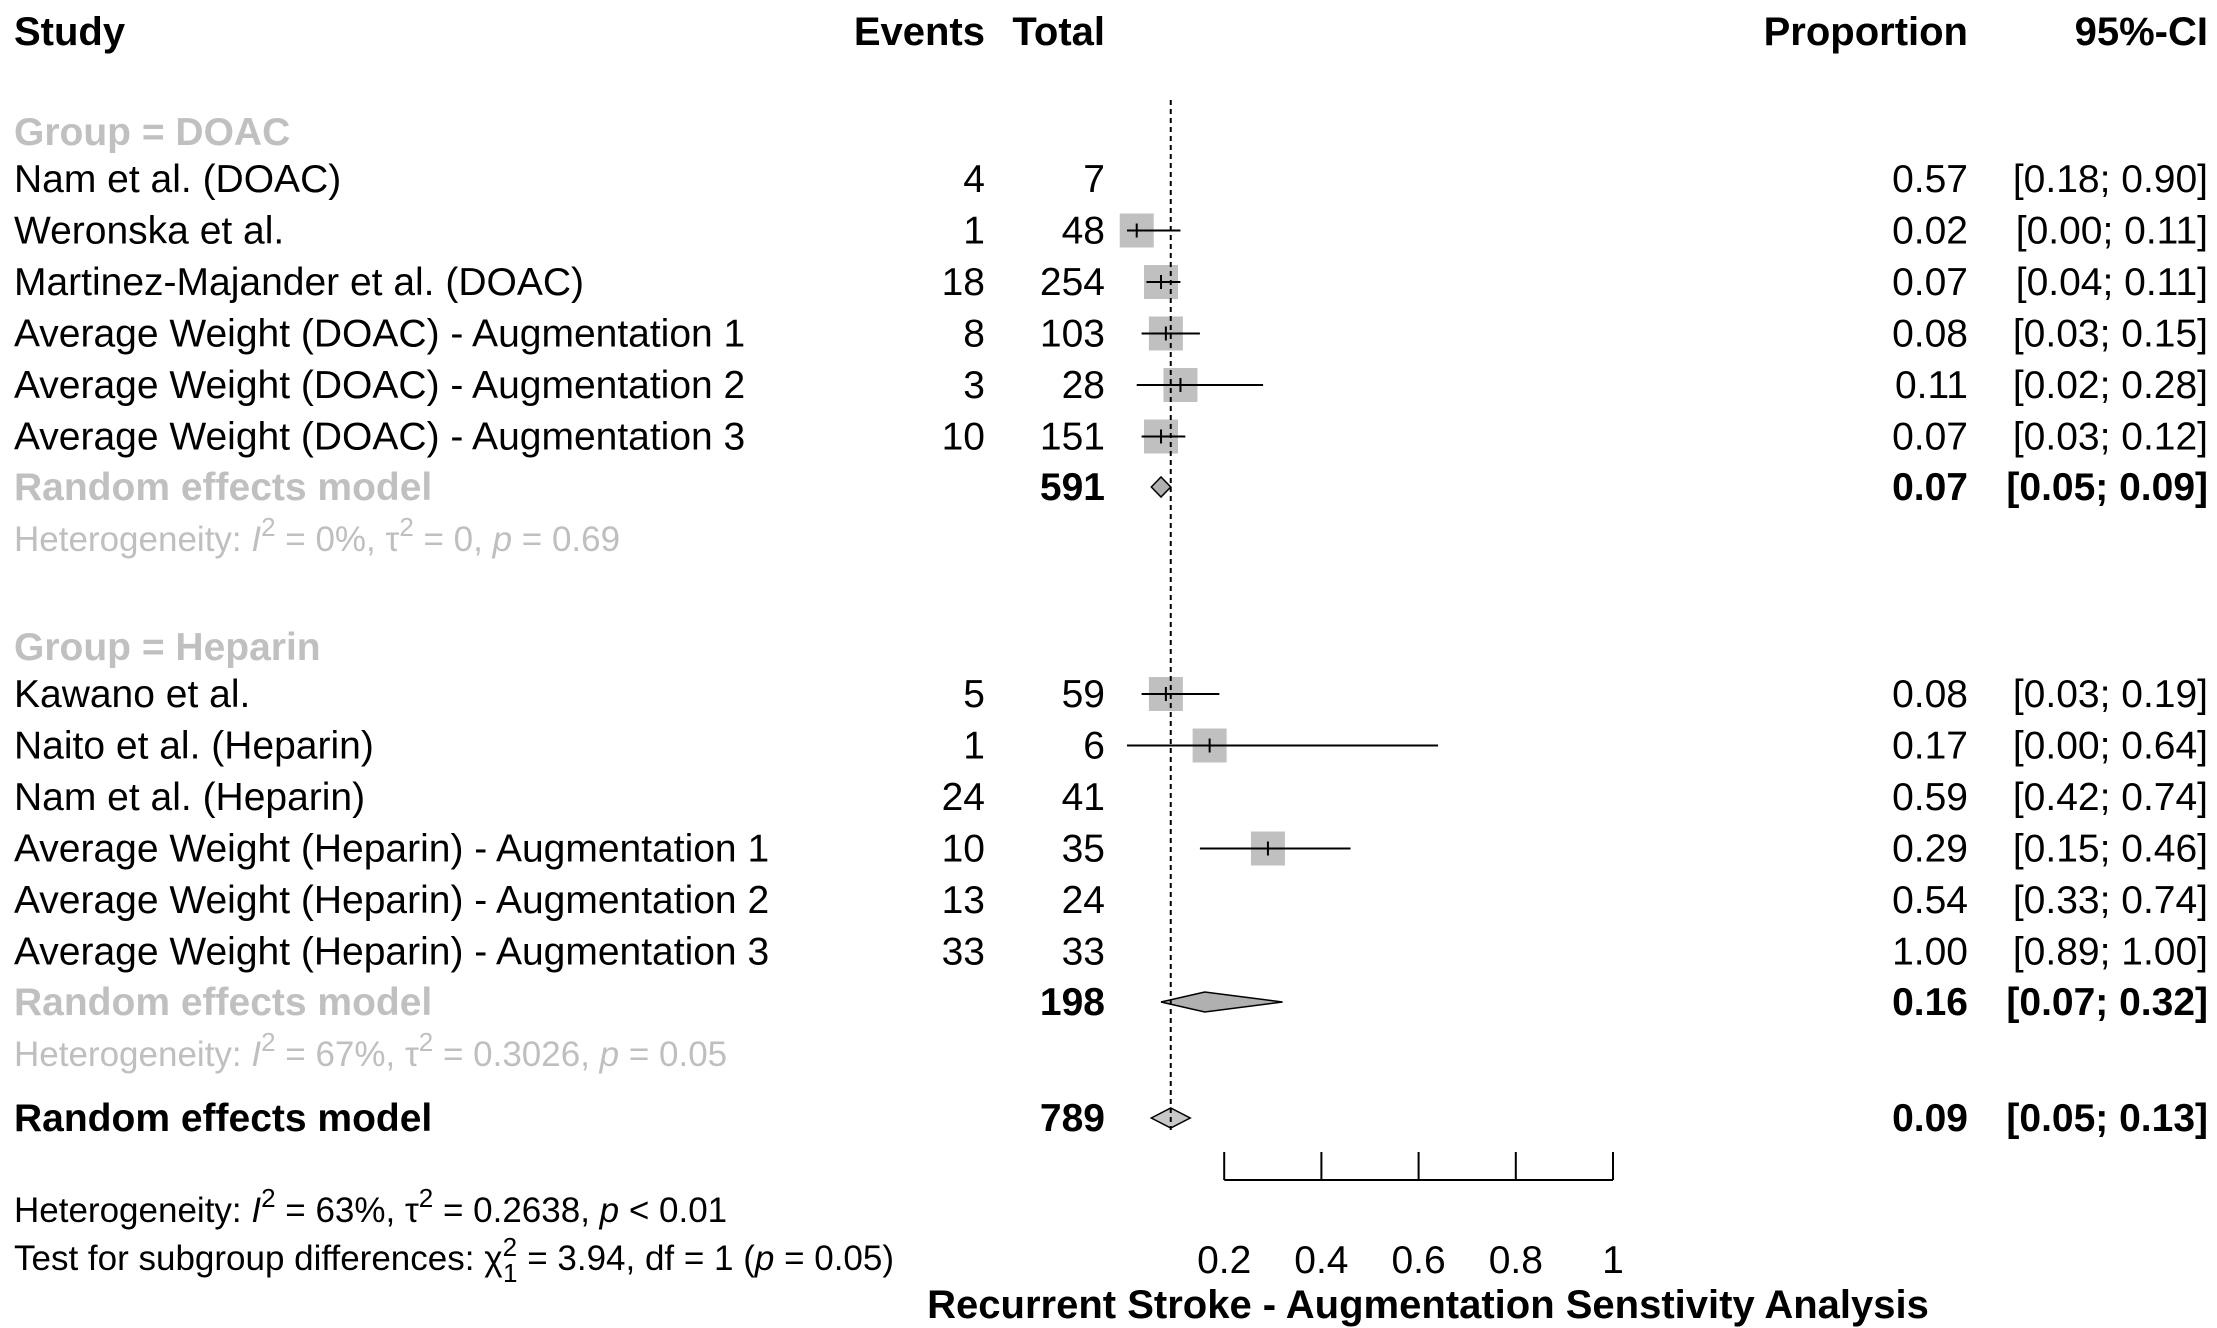 The image size is (2217, 1328). I want to click on group-summary-ci: [0.07; 0.32], so click(2107, 1002).